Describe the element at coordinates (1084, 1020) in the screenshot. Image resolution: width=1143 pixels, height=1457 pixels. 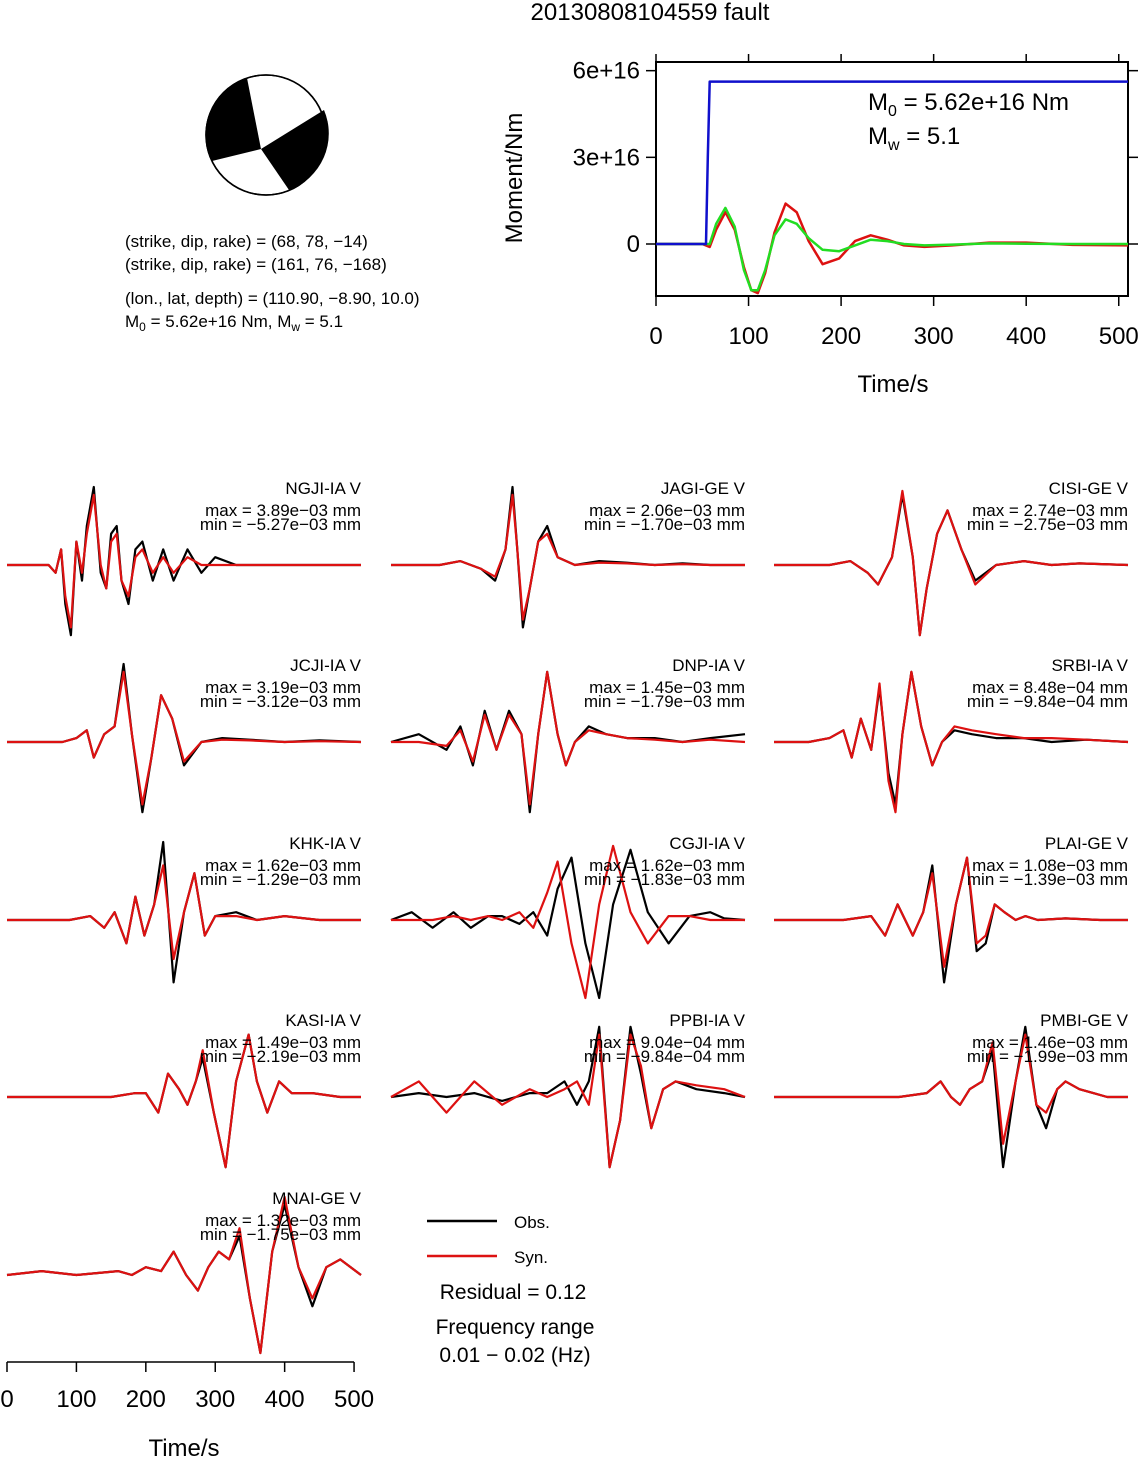
I see `station-name: PMBI-GE V` at that location.